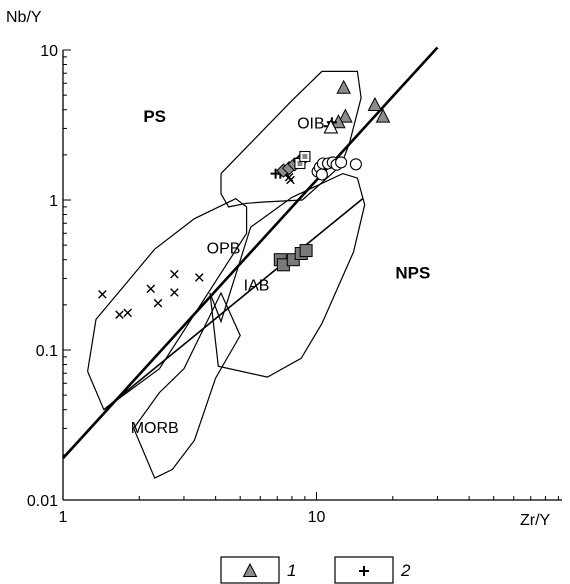 The height and width of the screenshot is (584, 570). I want to click on field-boundary-iab, so click(287, 275).